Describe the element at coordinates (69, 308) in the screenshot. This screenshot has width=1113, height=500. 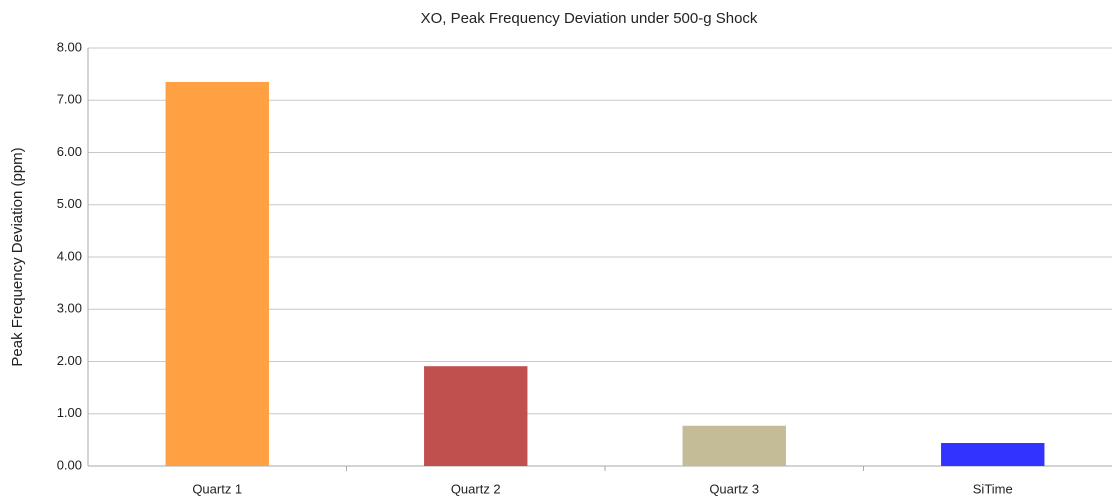
I see `y-tick-label: 3.00` at that location.